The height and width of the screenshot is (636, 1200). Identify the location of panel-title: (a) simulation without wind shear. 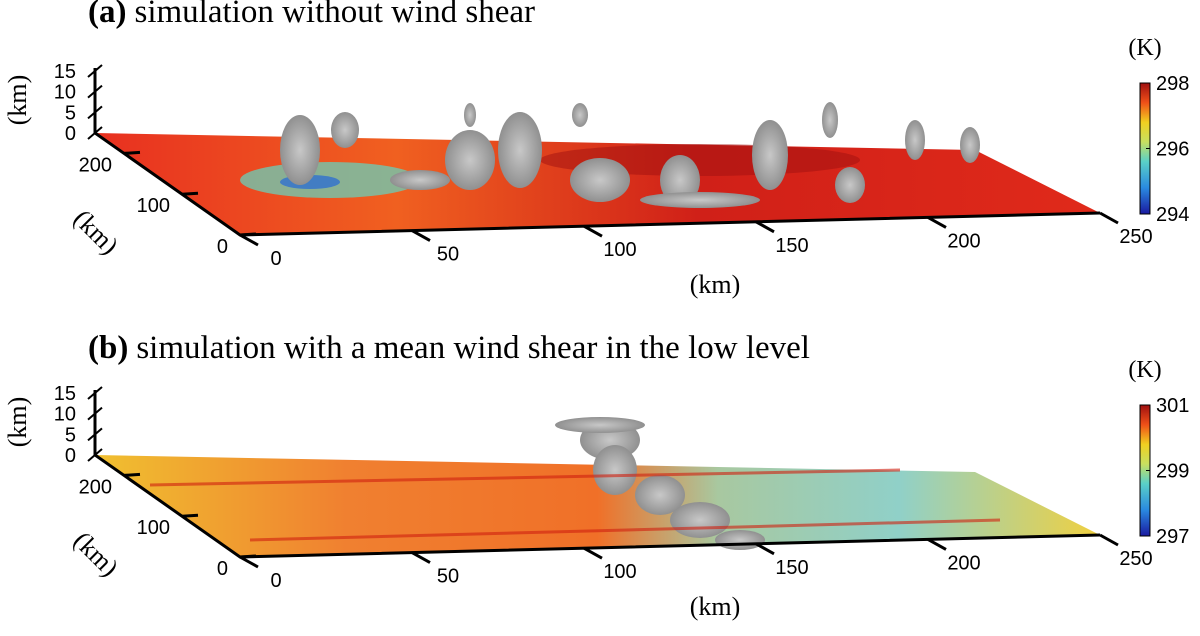
(311, 15).